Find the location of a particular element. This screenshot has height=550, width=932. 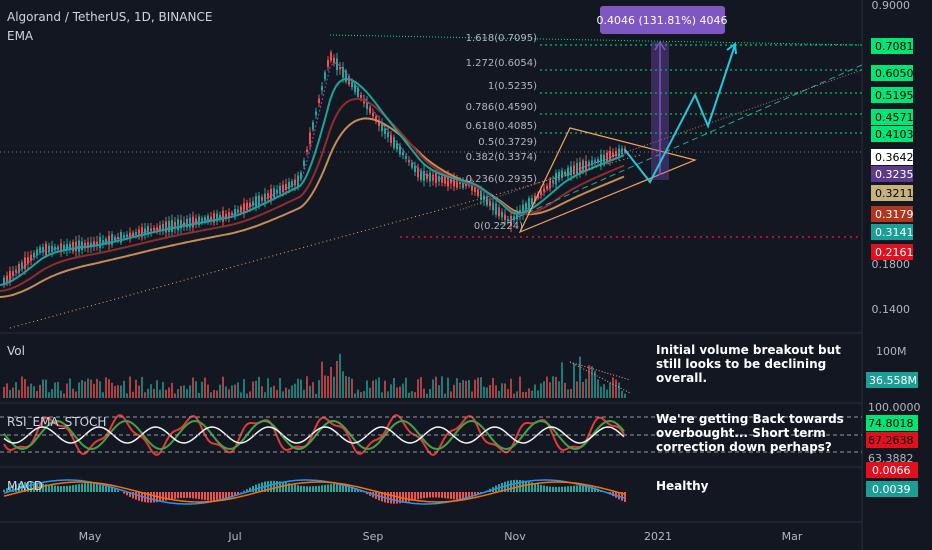

channel-upper-line is located at coordinates (681, 145).